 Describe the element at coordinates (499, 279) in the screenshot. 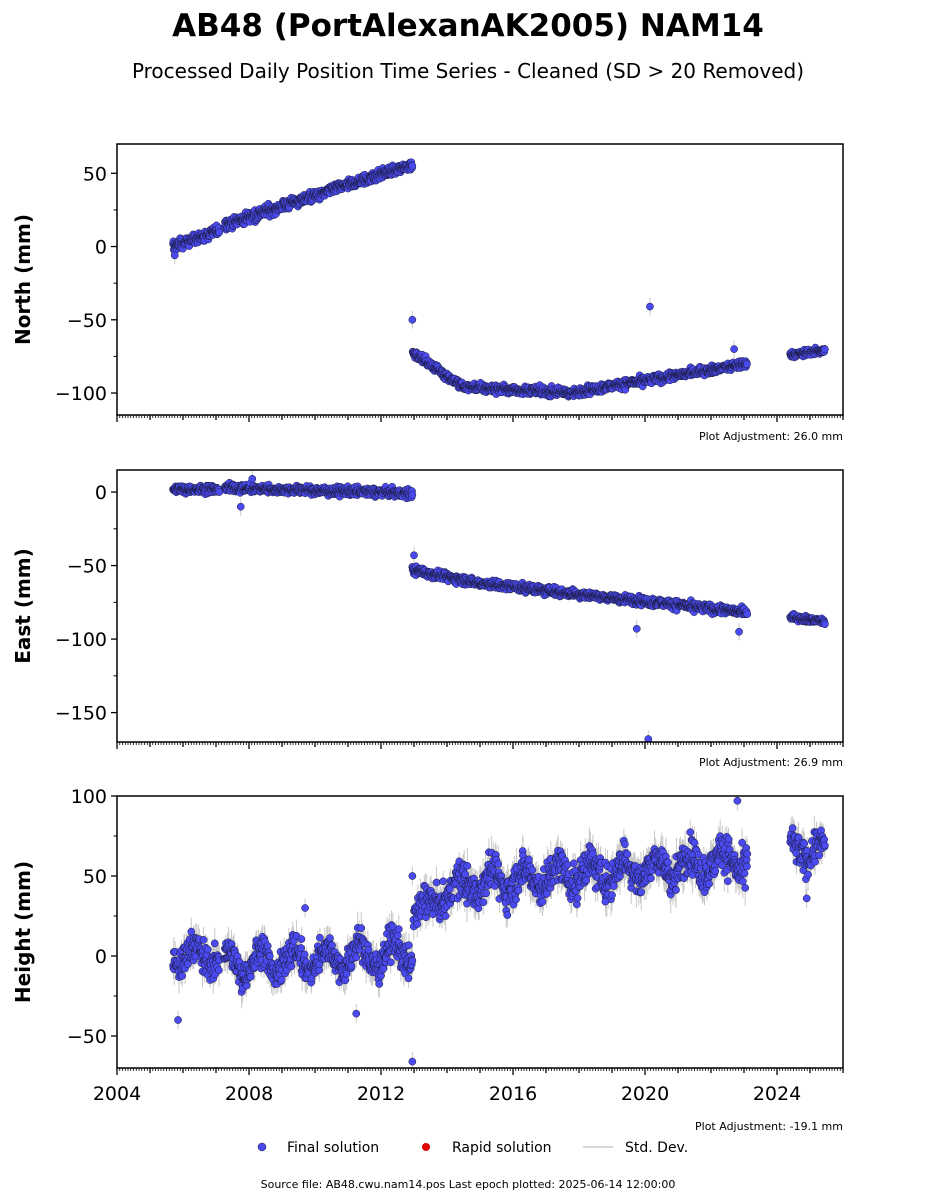

I see `final-solution-points` at that location.